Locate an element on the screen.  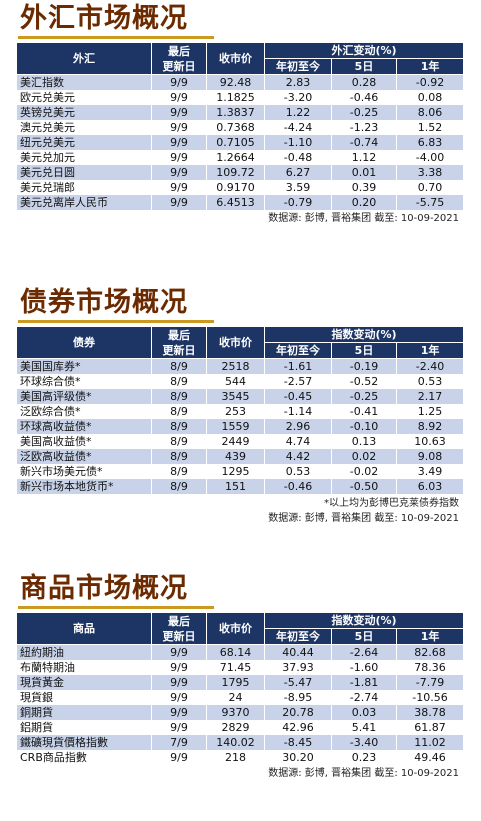
table-row: 美国高评级债* 8/9 3545 -0.45 -0.25 2.17 is located at coordinates (240, 396).